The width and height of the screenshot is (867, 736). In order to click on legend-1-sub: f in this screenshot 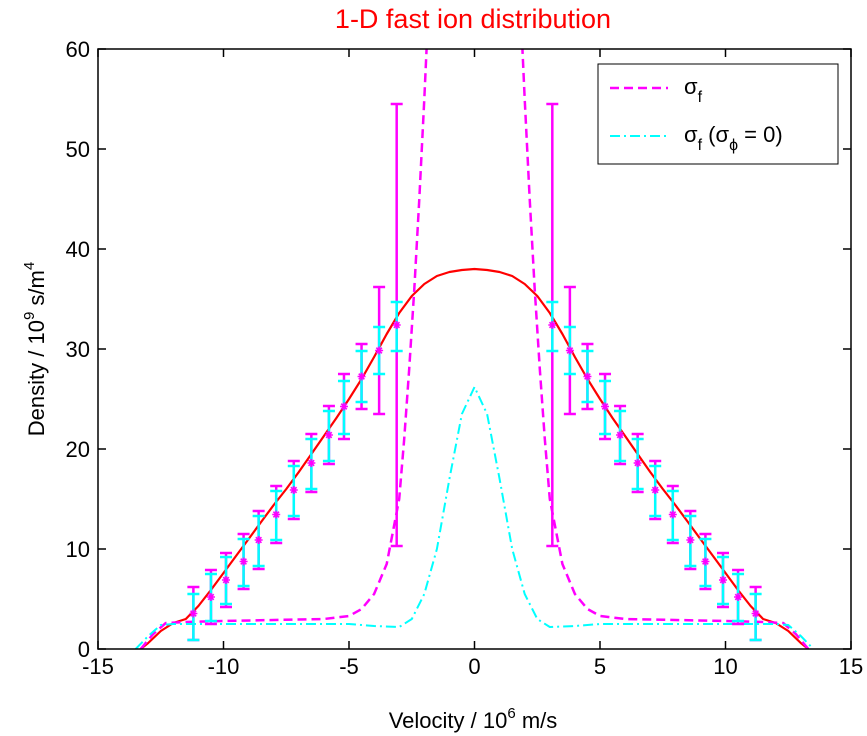, I will do `click(700, 97)`.